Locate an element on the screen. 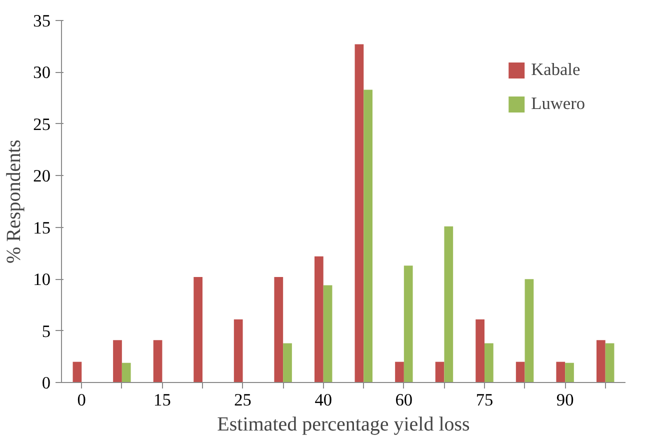 The height and width of the screenshot is (442, 649). y-axis-title: % Respondents is located at coordinates (14, 201).